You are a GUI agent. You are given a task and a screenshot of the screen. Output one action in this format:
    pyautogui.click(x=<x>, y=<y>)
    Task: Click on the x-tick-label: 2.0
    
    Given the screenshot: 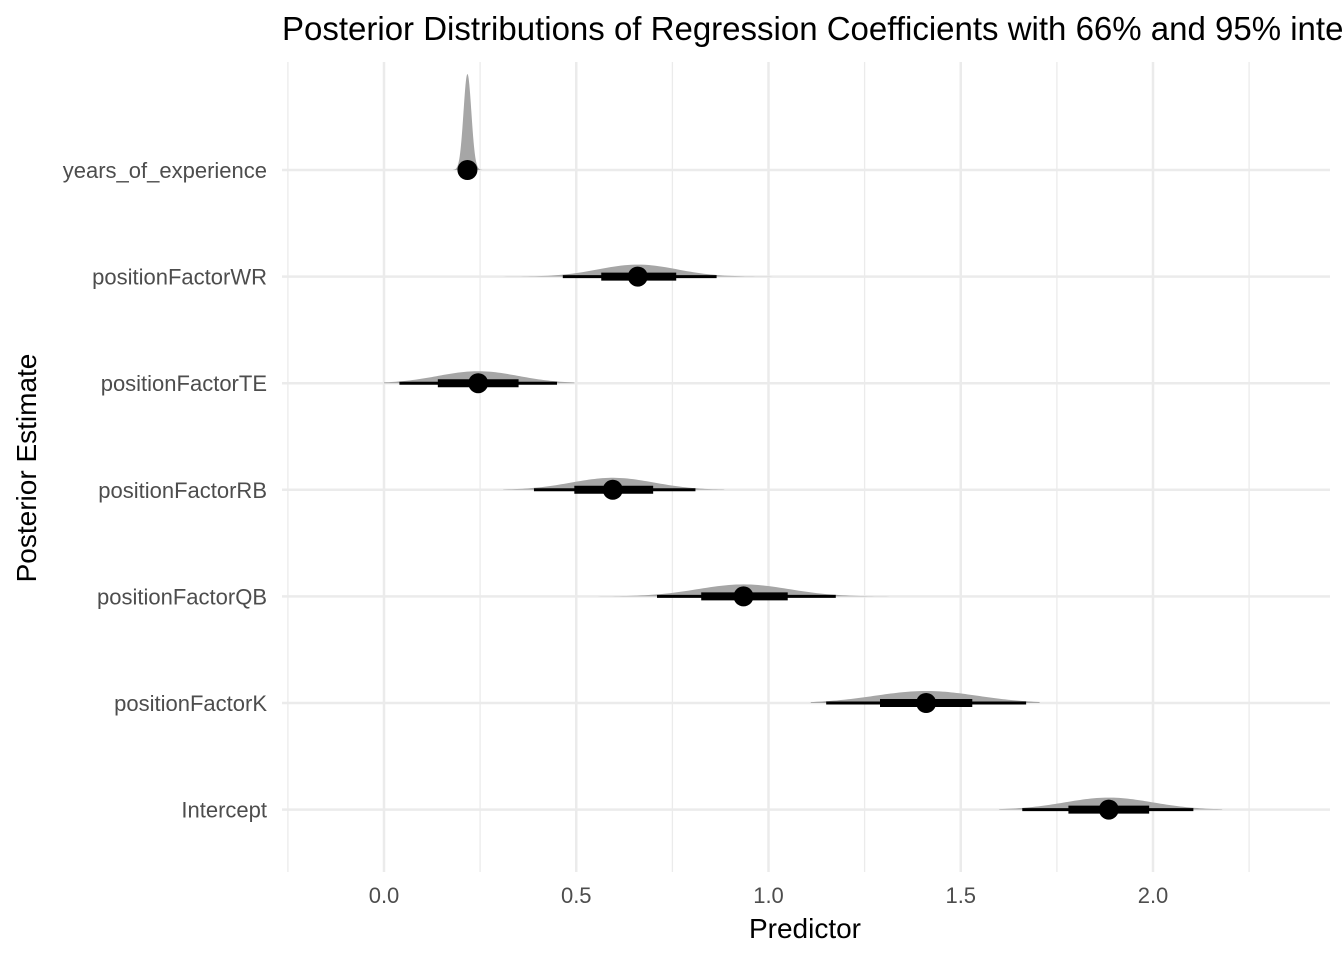 What is the action you would take?
    pyautogui.click(x=1153, y=895)
    